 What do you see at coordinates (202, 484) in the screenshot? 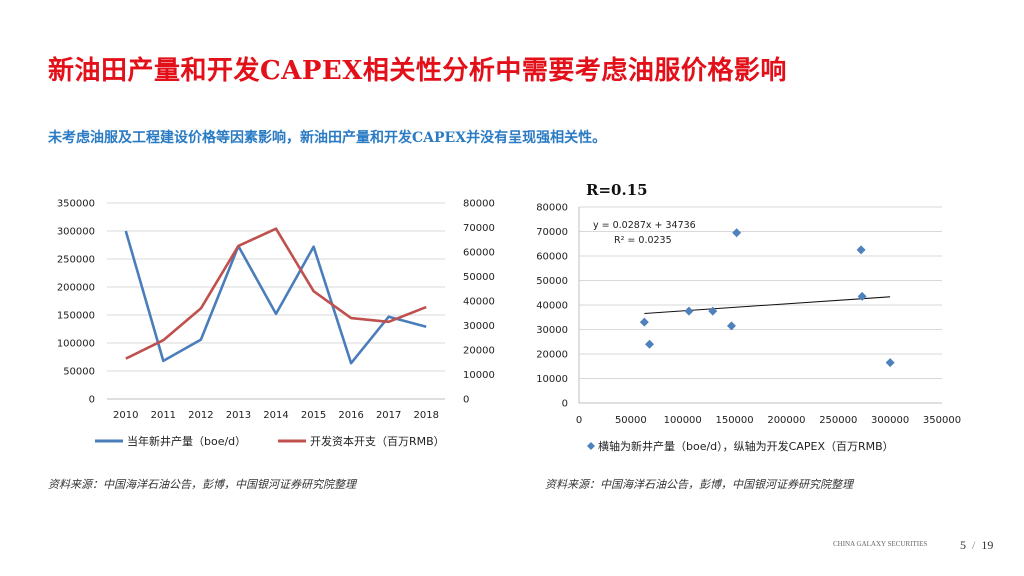
I see `left-chart-source: 资料来源：中国海洋石油公告，彭博，中国银河证券研究院整理` at bounding box center [202, 484].